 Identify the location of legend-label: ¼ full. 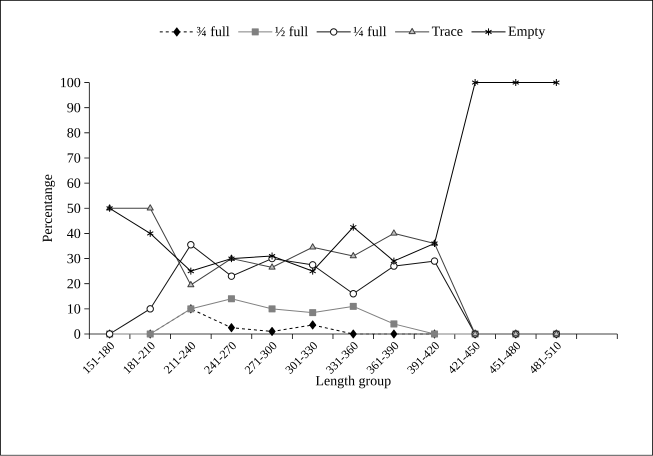
(370, 31).